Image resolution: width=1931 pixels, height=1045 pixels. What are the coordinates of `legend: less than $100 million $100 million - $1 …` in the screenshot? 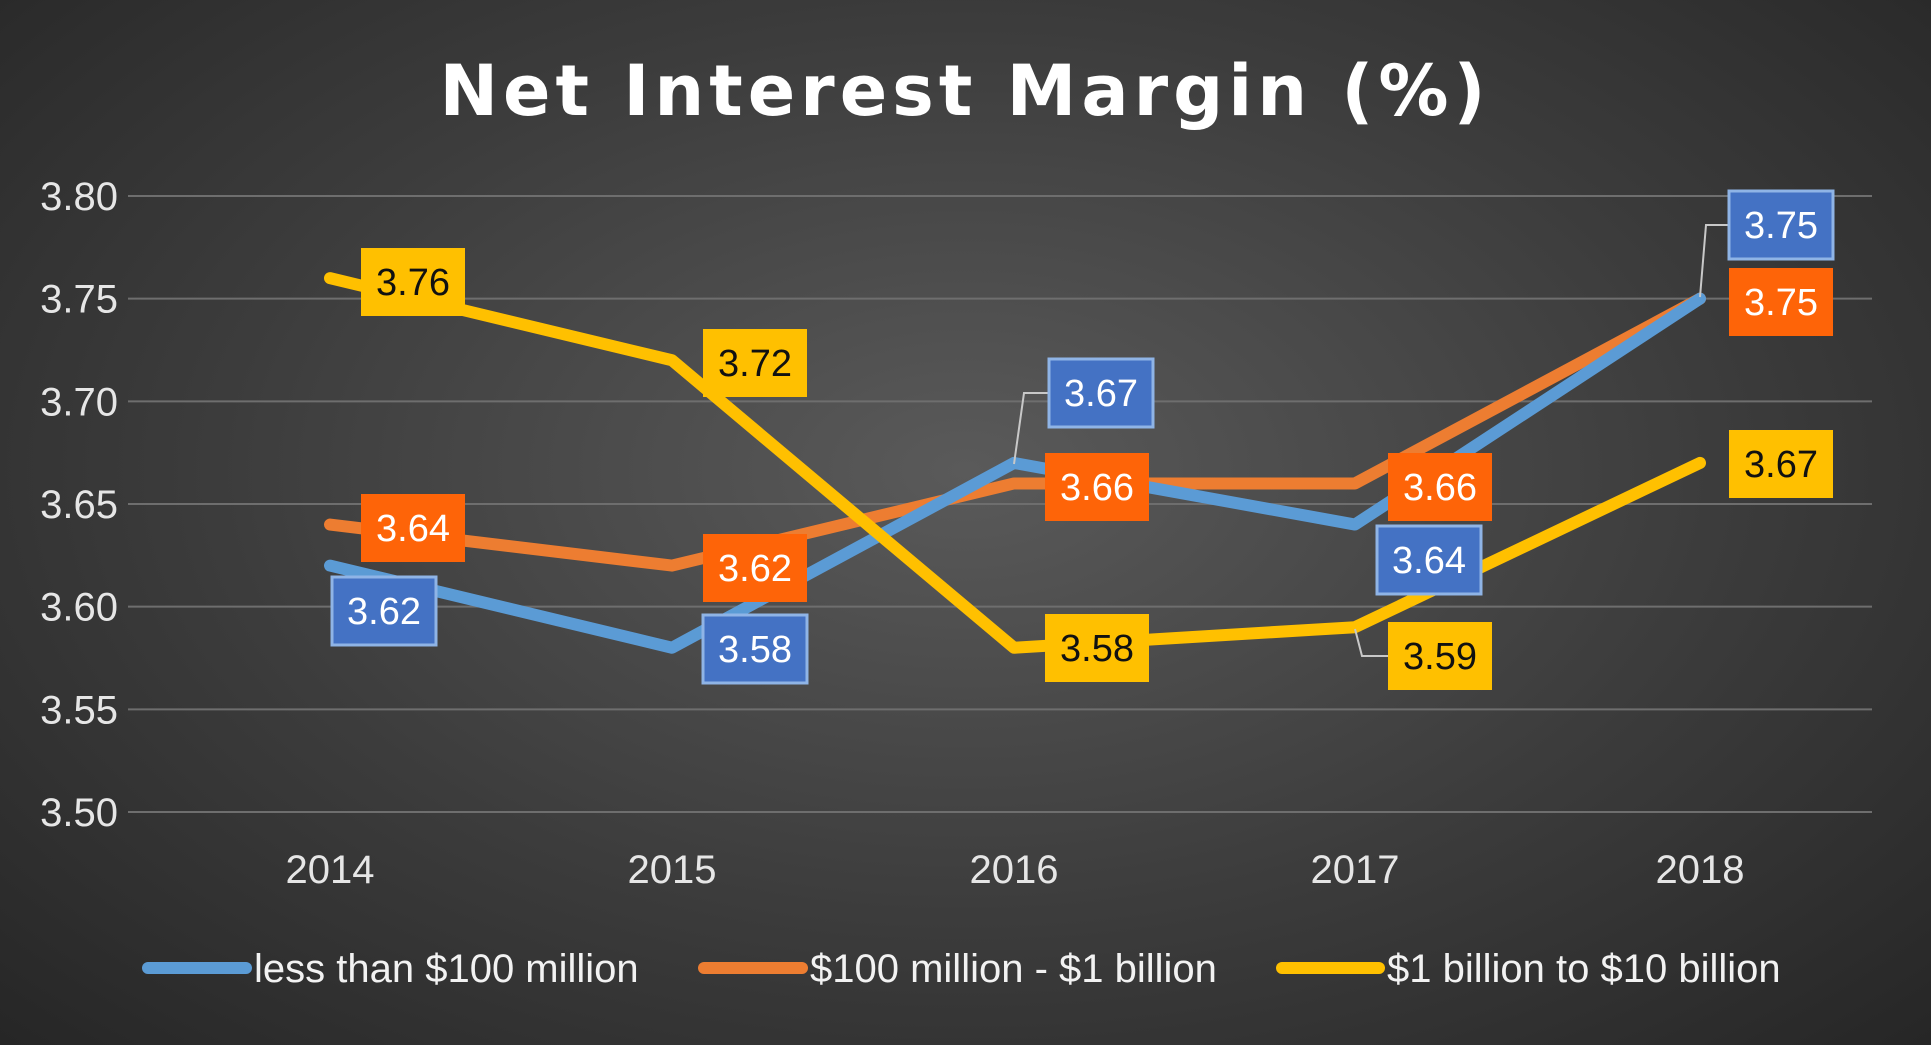 It's located at (961, 969).